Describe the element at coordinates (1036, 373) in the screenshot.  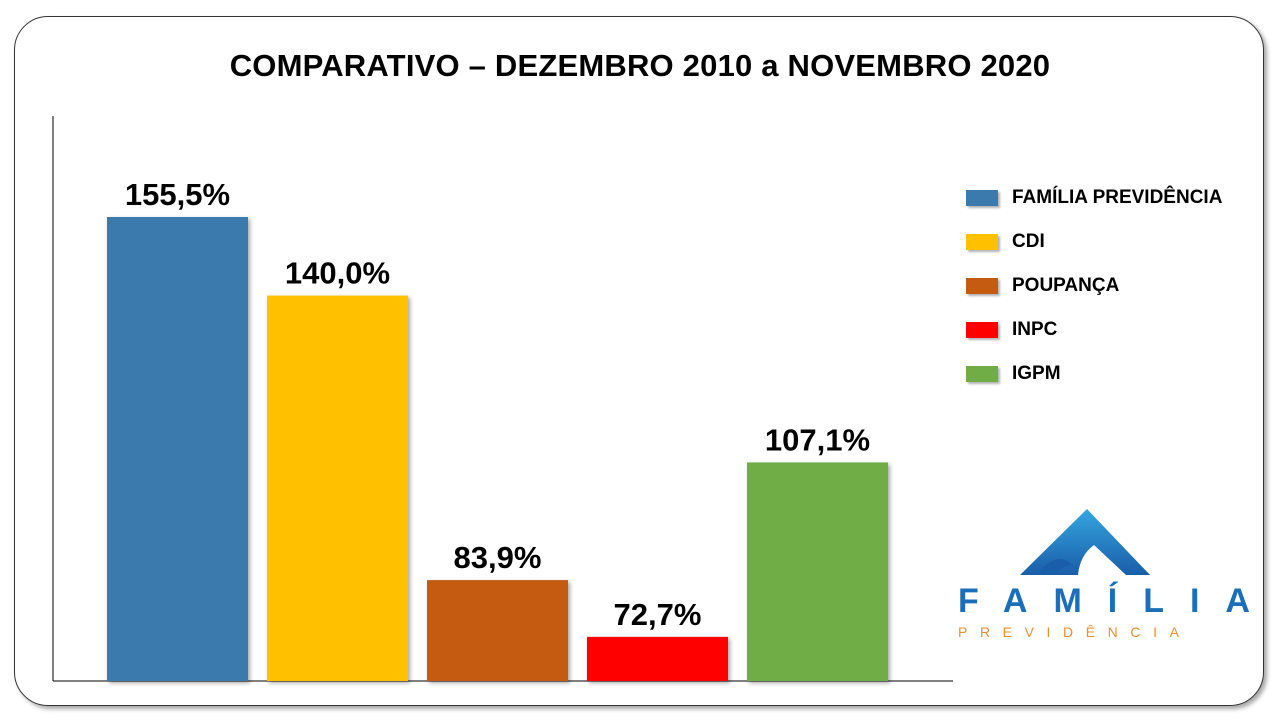
I see `legend-label-4: IGPM` at that location.